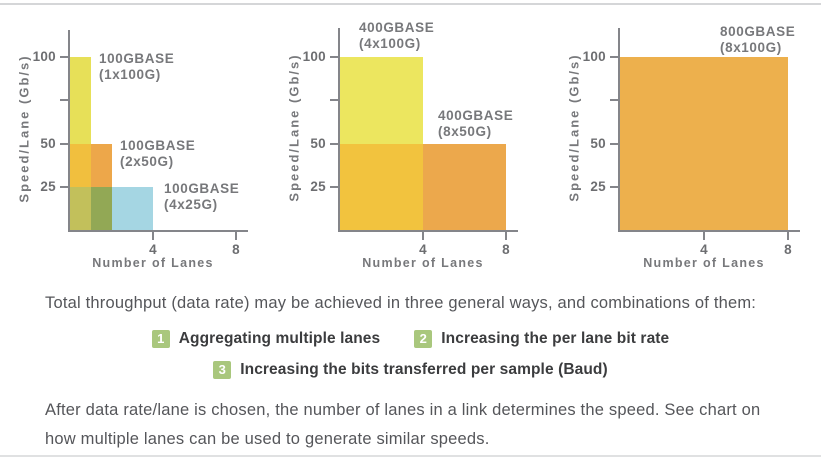 This screenshot has height=463, width=821. What do you see at coordinates (222, 370) in the screenshot?
I see `way-3-number-badge: 3` at bounding box center [222, 370].